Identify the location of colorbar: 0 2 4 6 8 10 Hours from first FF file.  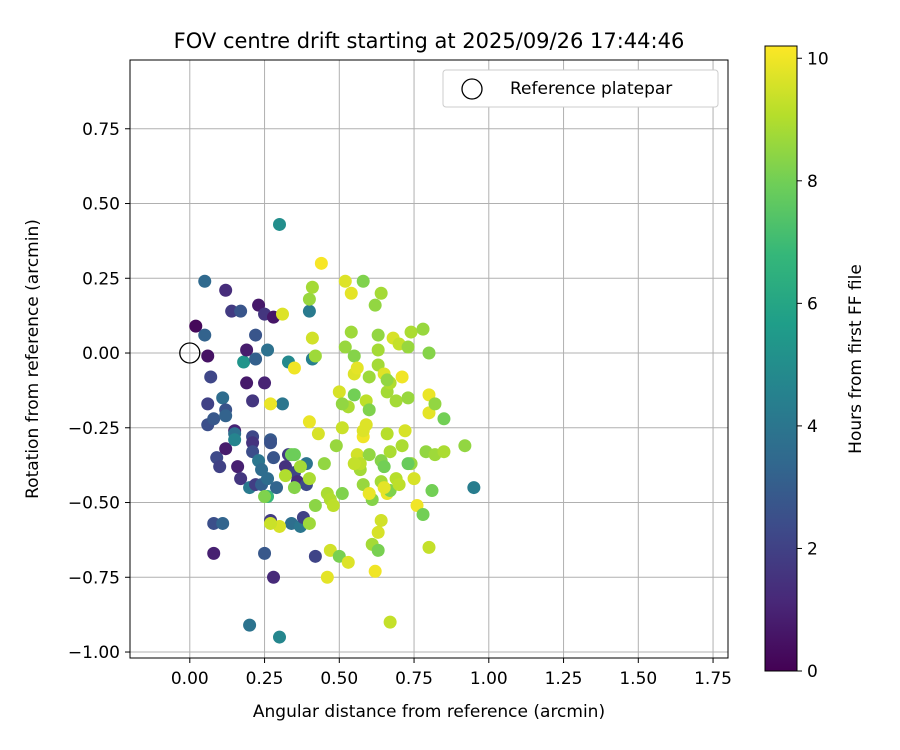
(815, 363).